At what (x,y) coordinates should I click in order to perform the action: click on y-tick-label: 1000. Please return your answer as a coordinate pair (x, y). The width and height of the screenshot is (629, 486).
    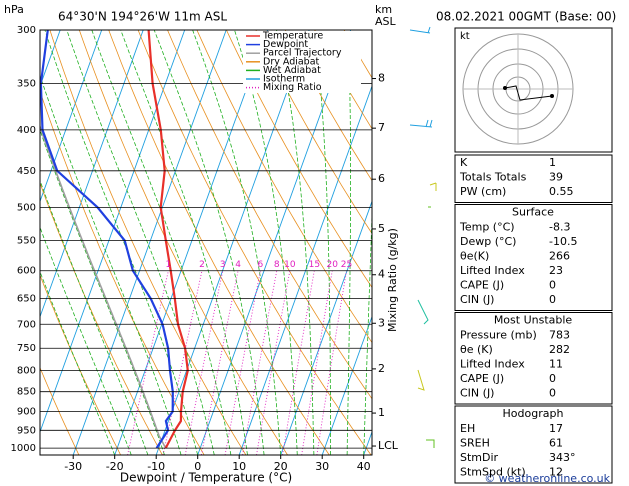
    Looking at the image, I should click on (23, 448).